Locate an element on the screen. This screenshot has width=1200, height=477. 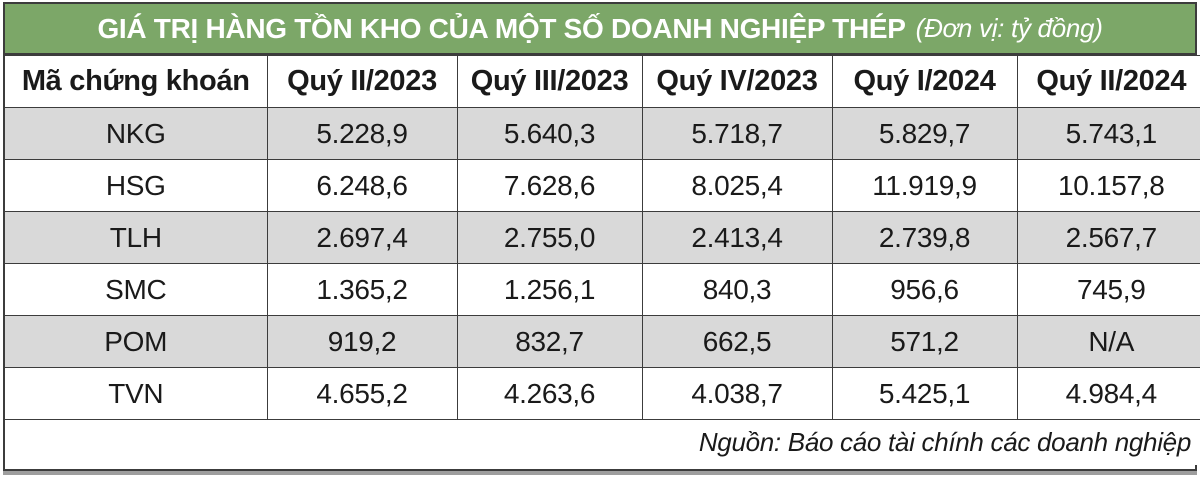
column-header-q4-2023: Quý IV/2023 is located at coordinates (737, 81).